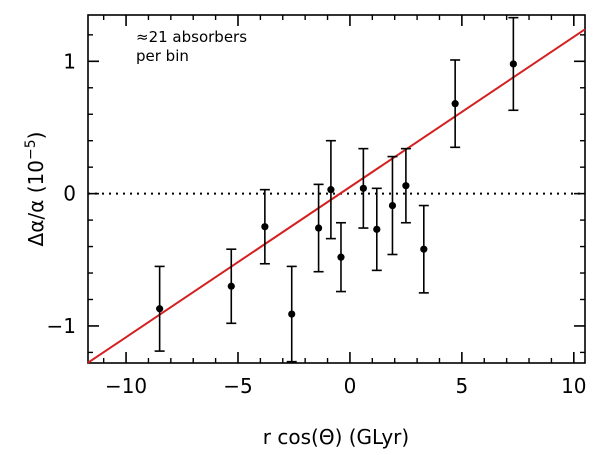 This screenshot has height=455, width=600. I want to click on y-axis-label-unit-prefix: (10, so click(36, 176).